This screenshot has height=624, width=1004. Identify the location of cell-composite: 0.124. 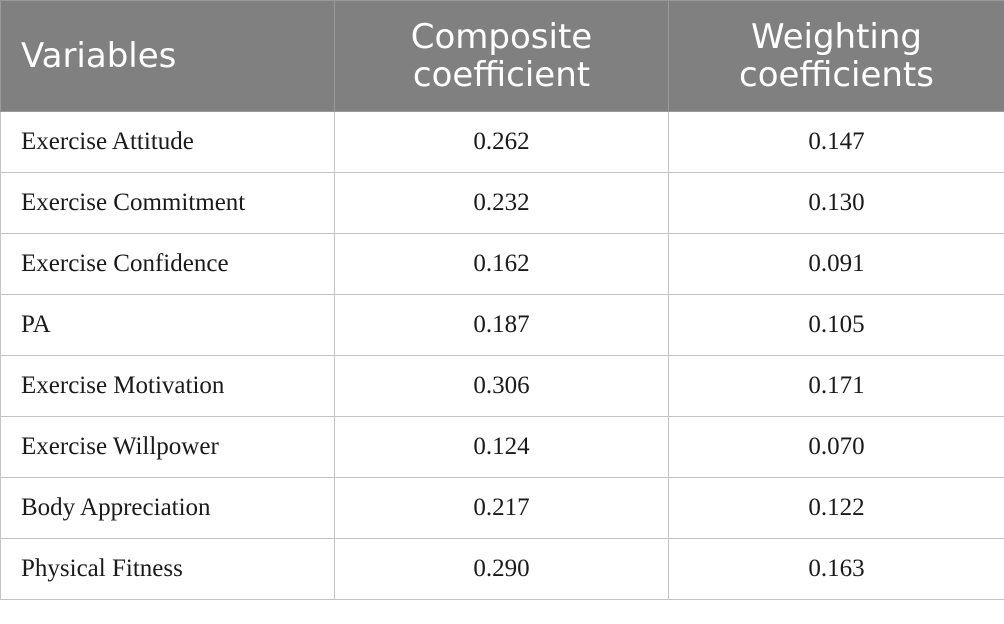
(501, 447).